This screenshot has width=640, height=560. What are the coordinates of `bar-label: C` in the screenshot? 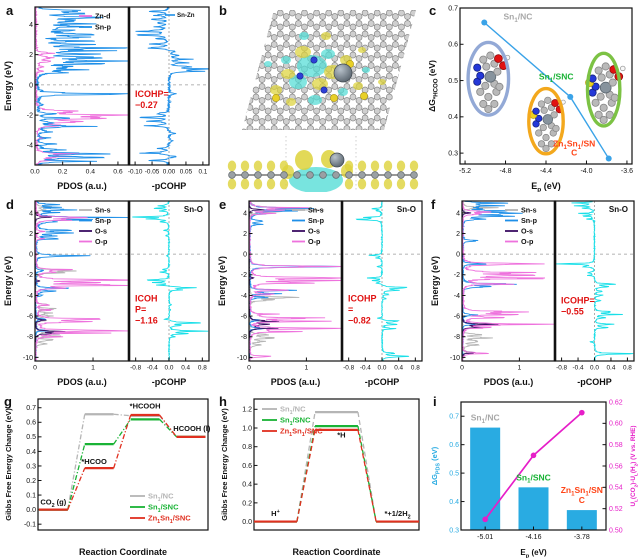 It's located at (582, 500).